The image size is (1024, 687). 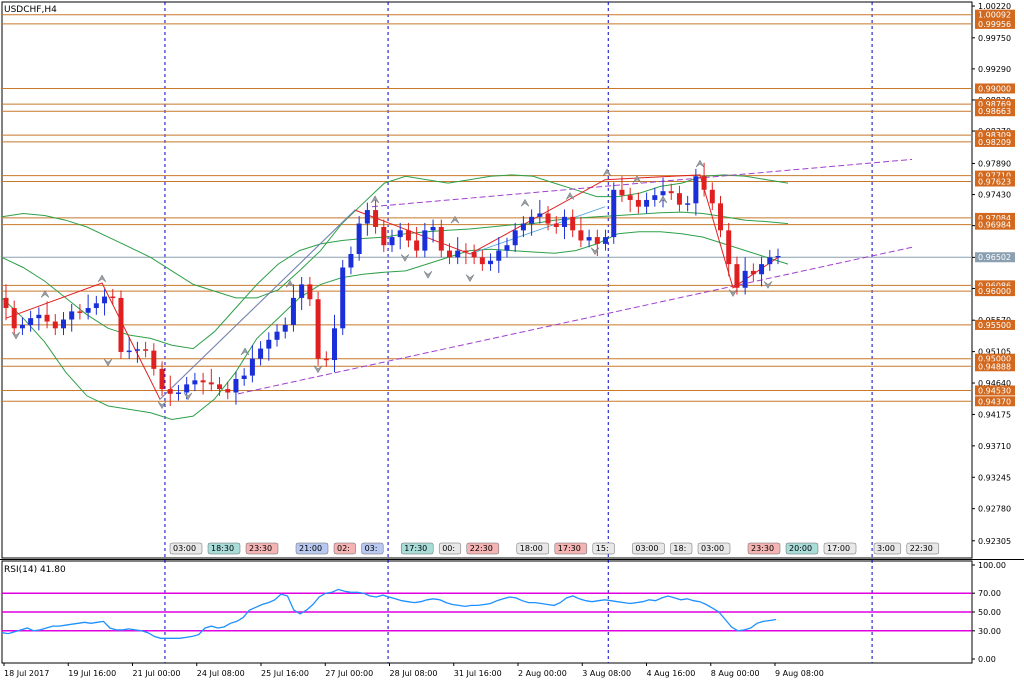 I want to click on level-price-tag-label: 1.00092, so click(x=994, y=15).